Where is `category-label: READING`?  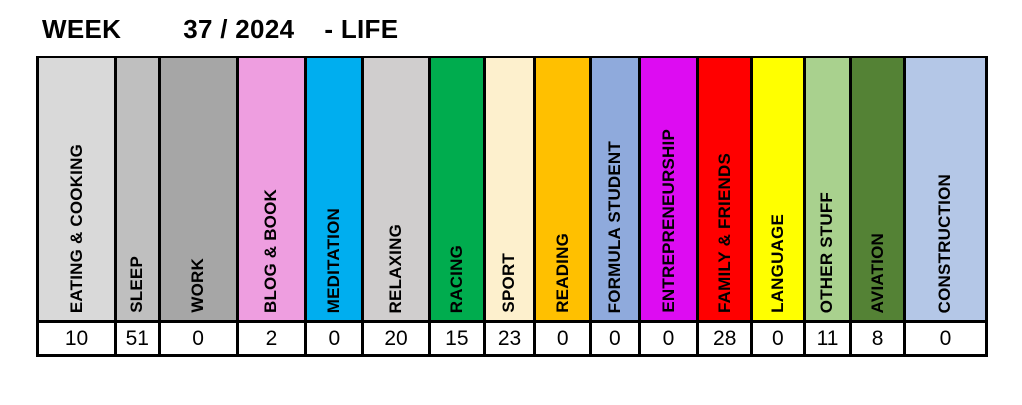 category-label: READING is located at coordinates (562, 273).